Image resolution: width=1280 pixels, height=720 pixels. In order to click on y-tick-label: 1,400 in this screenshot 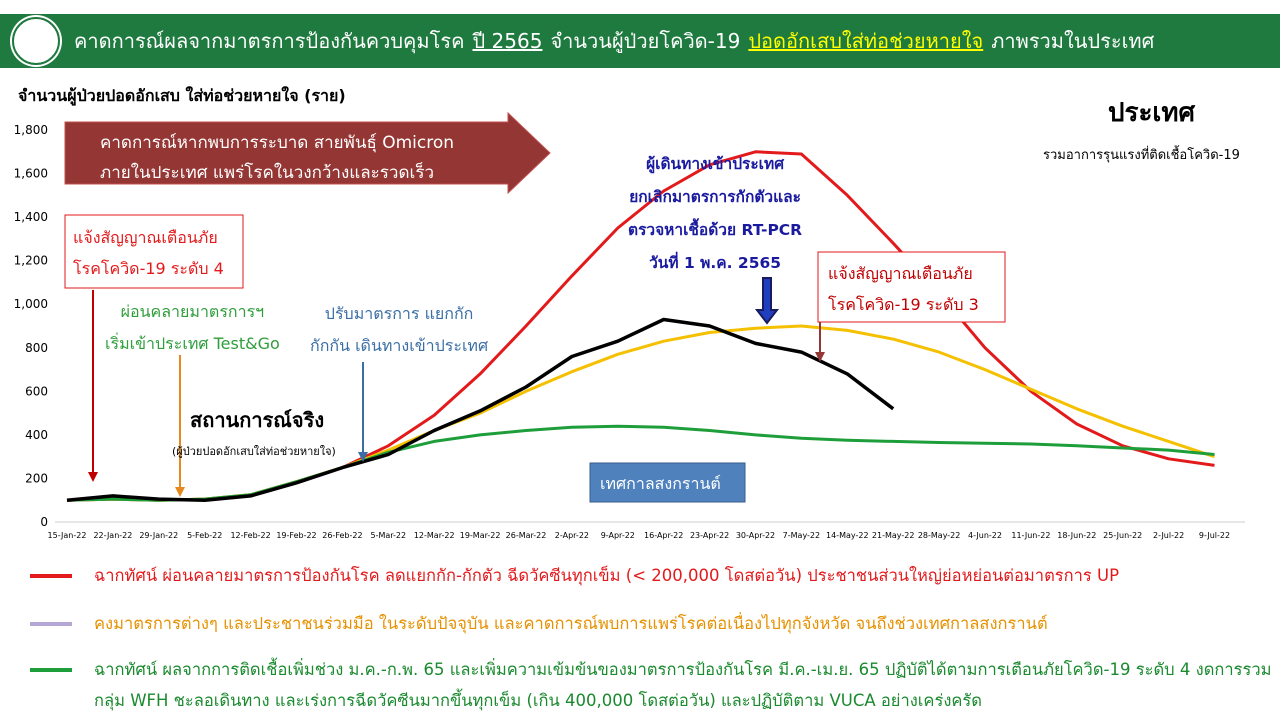, I will do `click(31, 217)`.